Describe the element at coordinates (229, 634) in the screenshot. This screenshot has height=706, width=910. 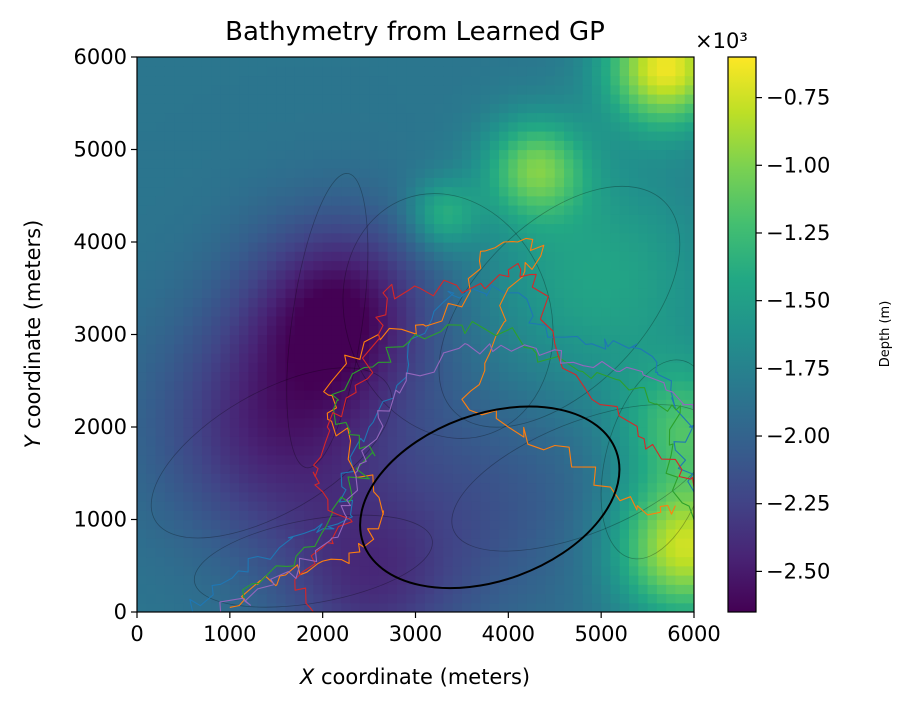
I see `x-tick-label: 1000` at that location.